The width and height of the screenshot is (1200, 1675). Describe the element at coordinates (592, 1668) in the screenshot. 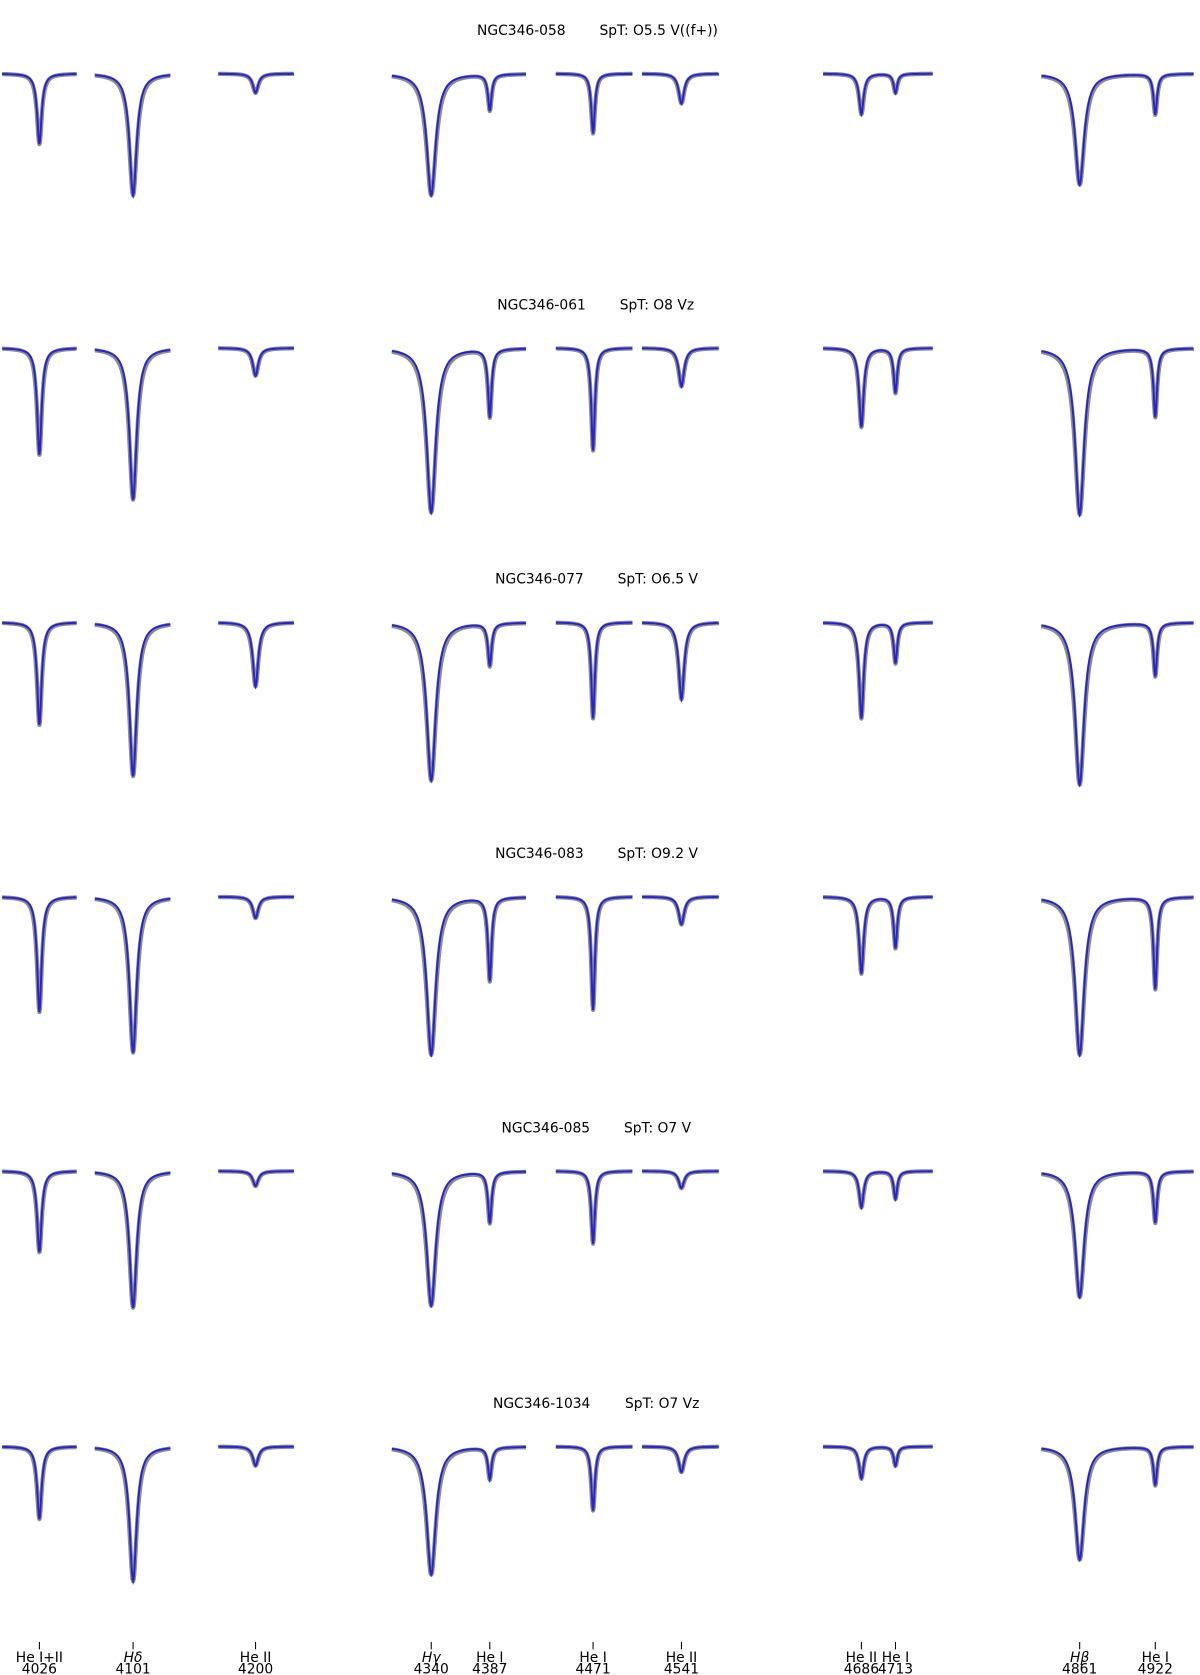

I see `line-wavelength: 4471` at that location.